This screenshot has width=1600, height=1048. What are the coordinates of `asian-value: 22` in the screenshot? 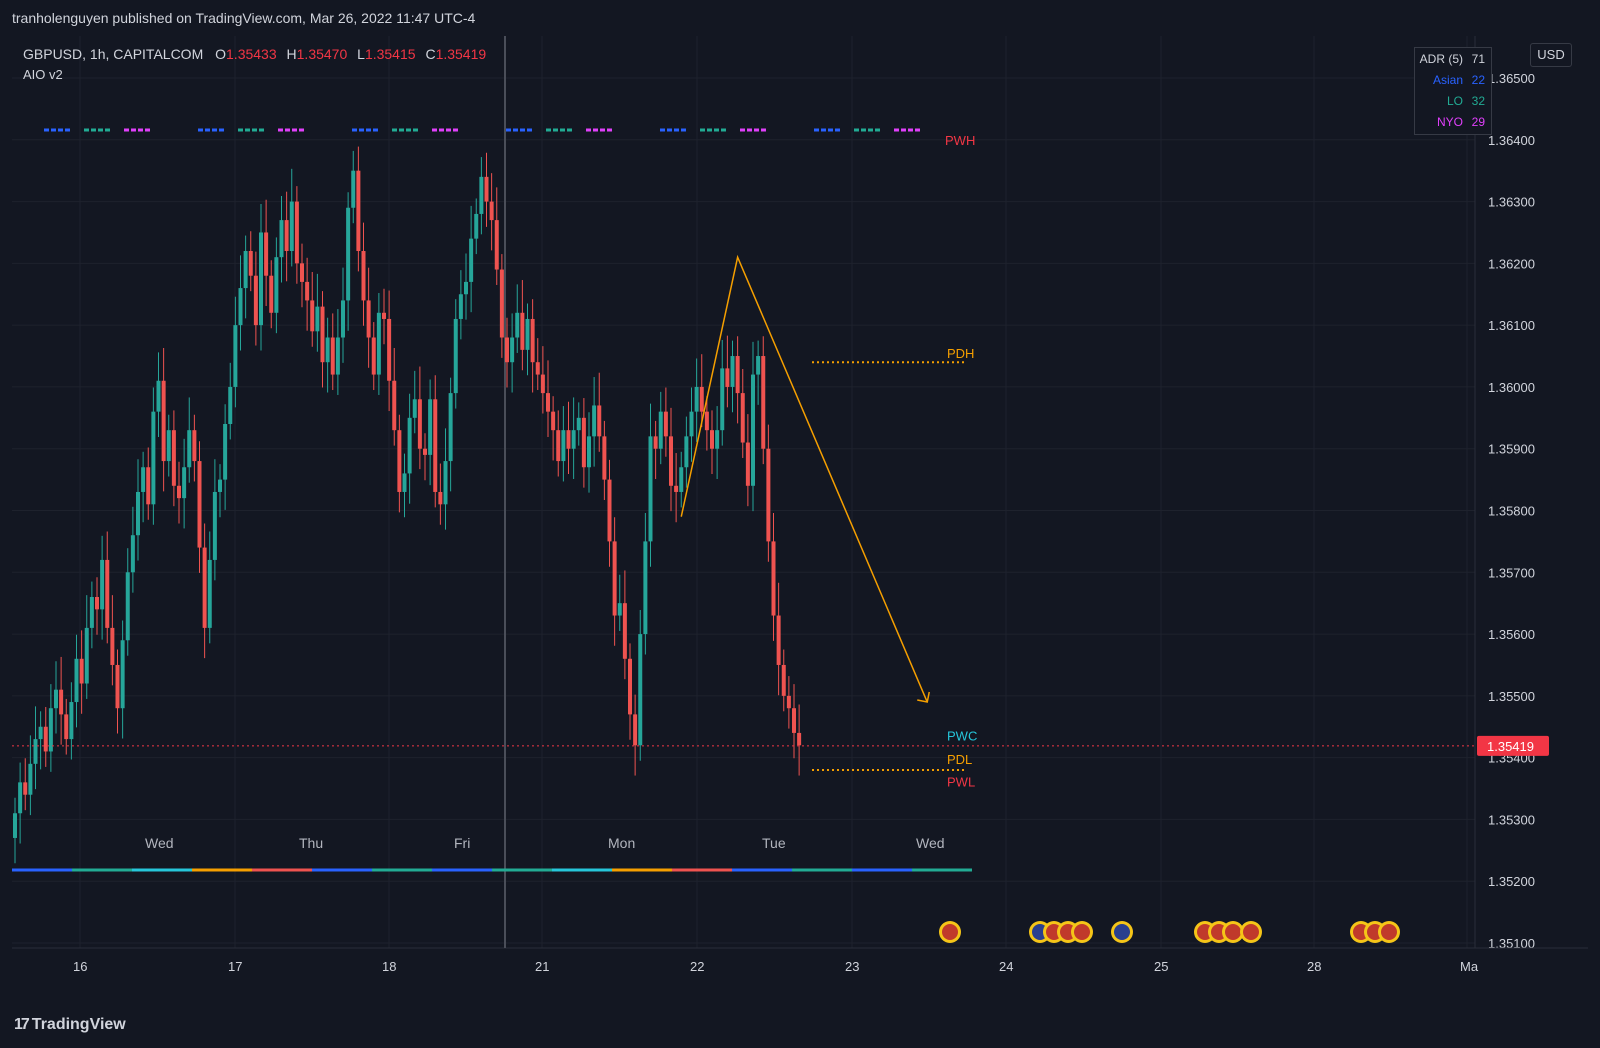 It's located at (1478, 80).